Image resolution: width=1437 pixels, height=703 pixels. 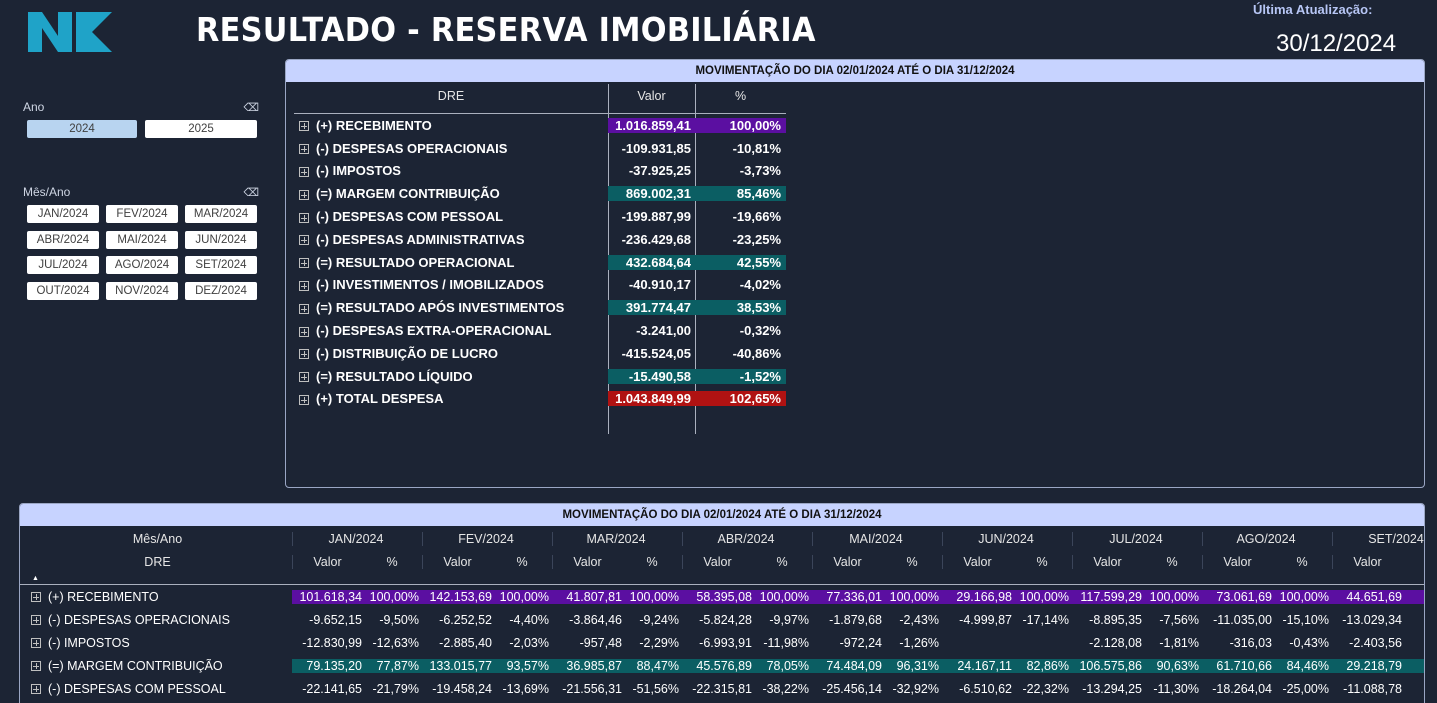 I want to click on cell-pct: -9,97%, so click(x=789, y=619).